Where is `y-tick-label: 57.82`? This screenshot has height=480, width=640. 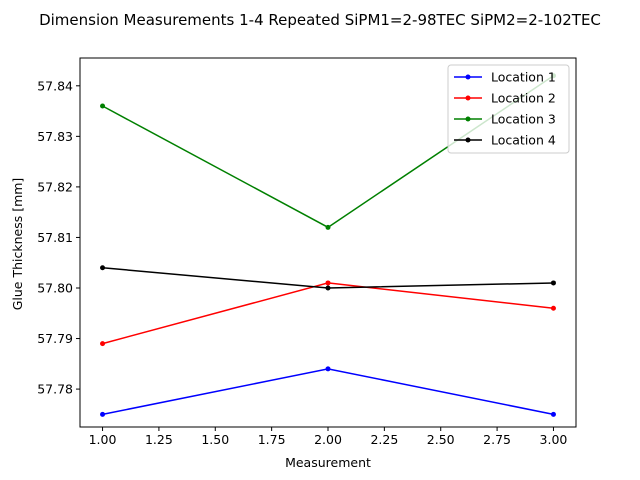 y-tick-label: 57.82 is located at coordinates (55, 186).